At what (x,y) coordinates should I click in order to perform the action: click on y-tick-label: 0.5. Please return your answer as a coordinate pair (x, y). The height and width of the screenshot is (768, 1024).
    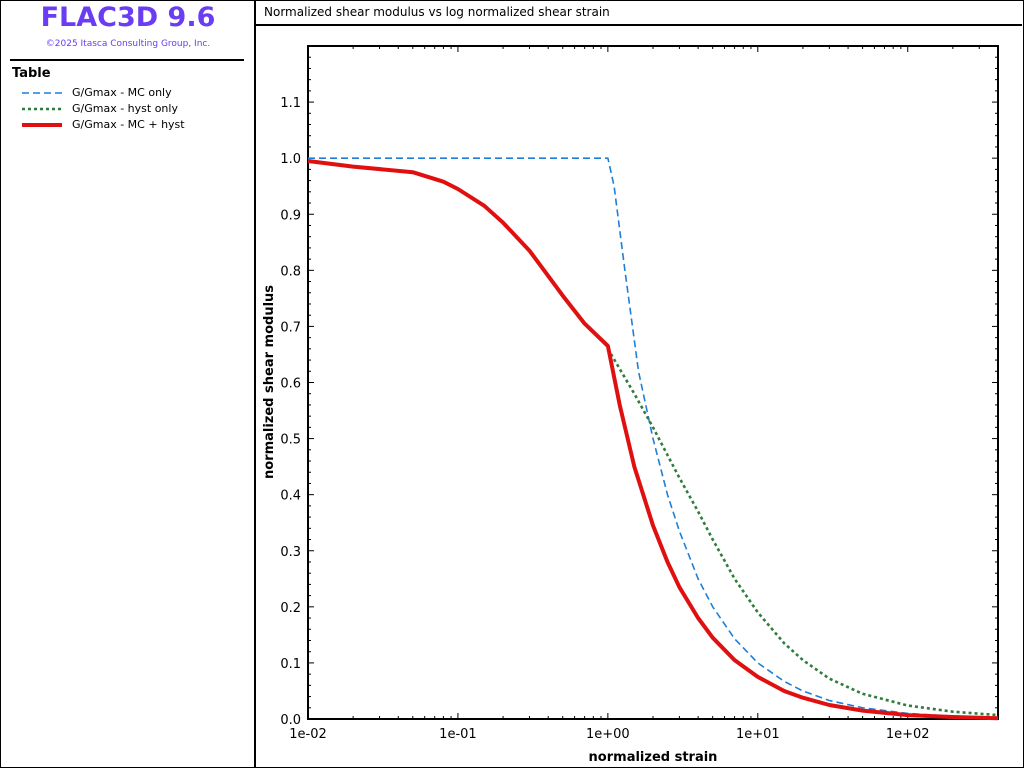
    Looking at the image, I should click on (290, 440).